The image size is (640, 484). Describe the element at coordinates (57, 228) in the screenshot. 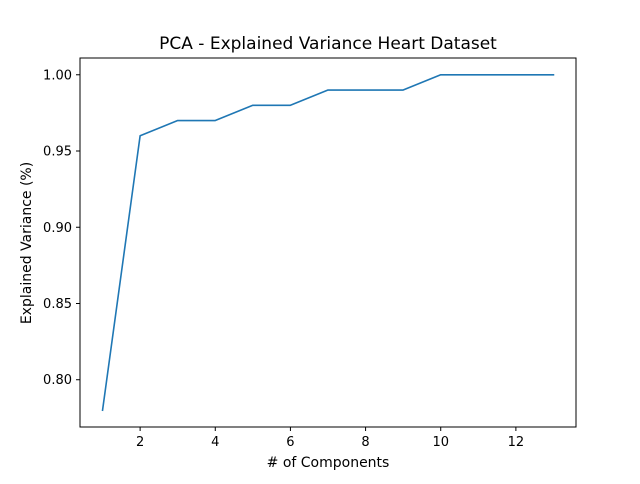

I see `y-tick-label: 0.90` at that location.